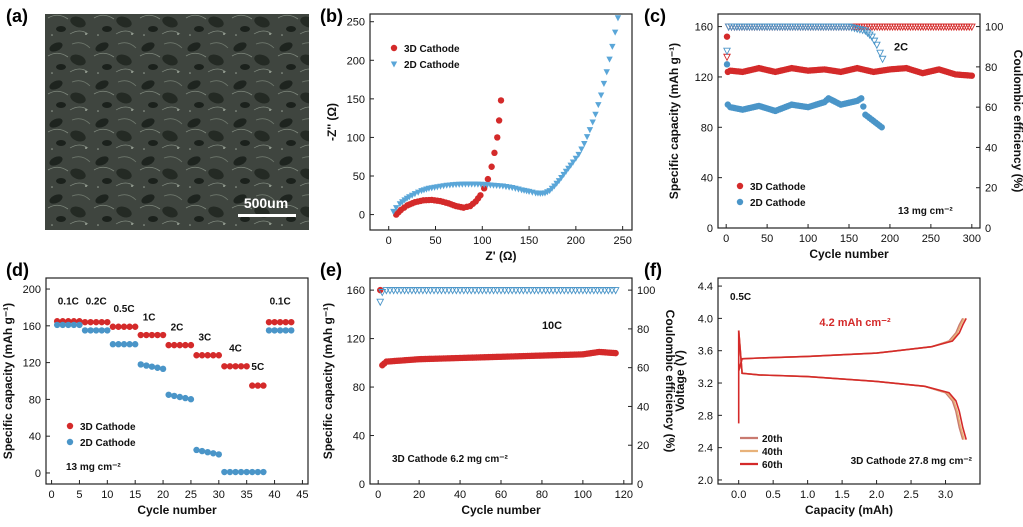 The image size is (1023, 527). Describe the element at coordinates (707, 128) in the screenshot. I see `y-tick-label: 80` at that location.